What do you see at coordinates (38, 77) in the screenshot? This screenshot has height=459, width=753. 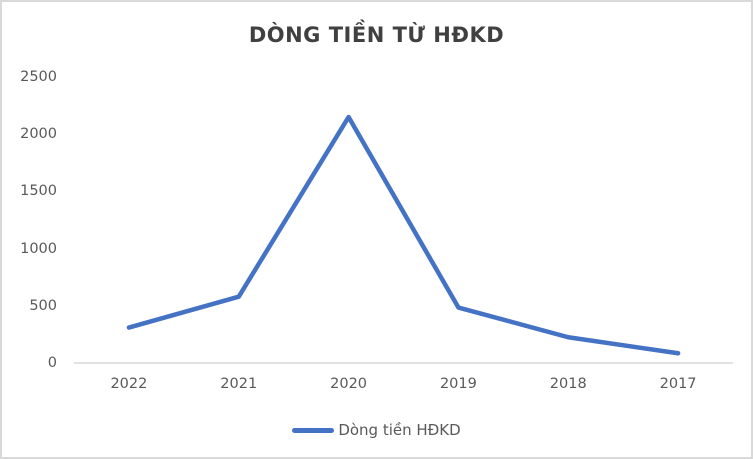 I see `y-tick-label: 2500` at bounding box center [38, 77].